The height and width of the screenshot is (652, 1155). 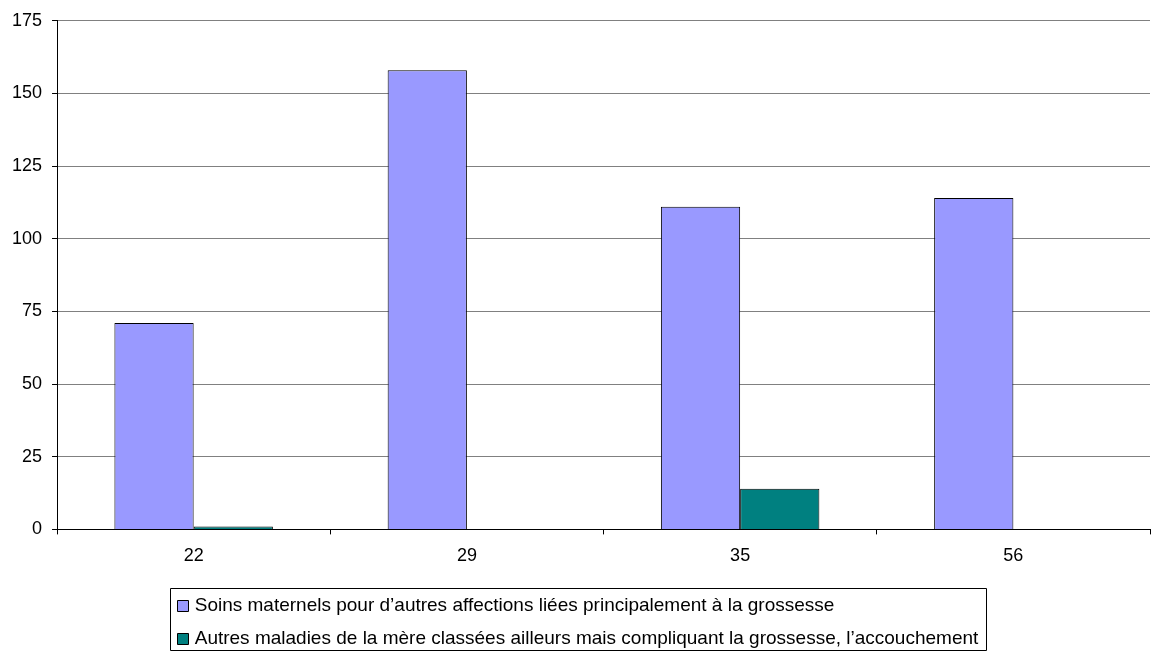 What do you see at coordinates (32, 455) in the screenshot?
I see `y-tick-label: 25` at bounding box center [32, 455].